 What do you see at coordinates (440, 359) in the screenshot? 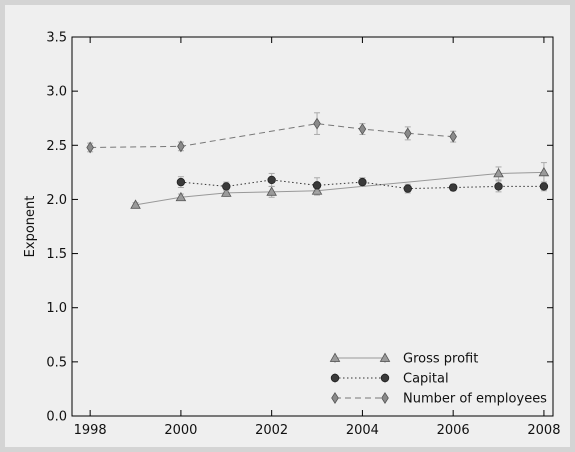
I see `legend-label-gross-profit: Gross profit` at bounding box center [440, 359].